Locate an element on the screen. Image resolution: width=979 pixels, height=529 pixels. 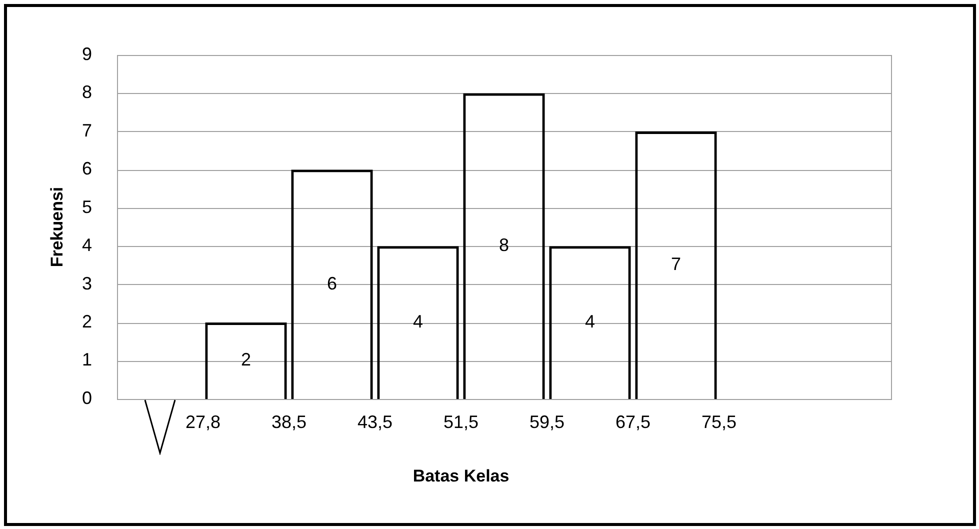
y-tick-label: 2 is located at coordinates (87, 322).